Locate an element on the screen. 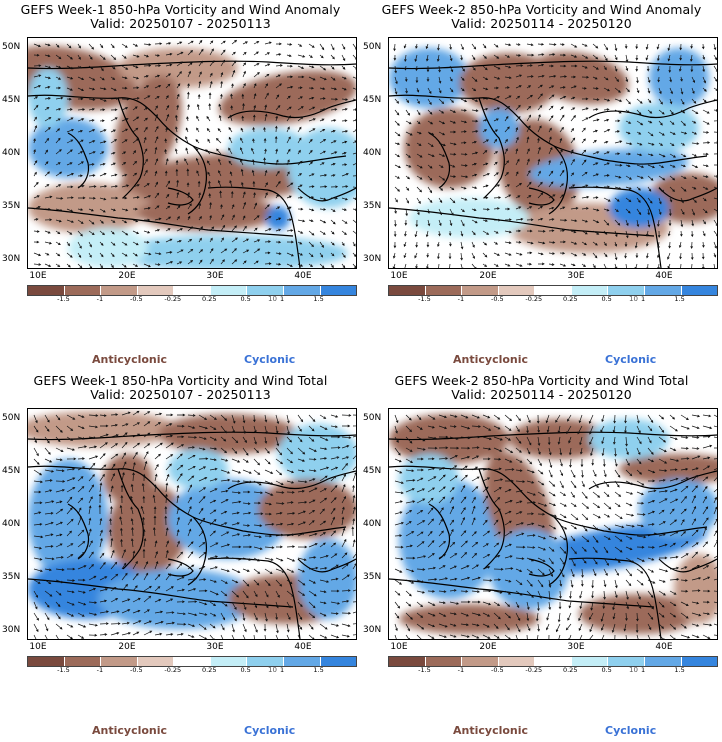 The height and width of the screenshot is (742, 722). wind-vectors is located at coordinates (194, 153).